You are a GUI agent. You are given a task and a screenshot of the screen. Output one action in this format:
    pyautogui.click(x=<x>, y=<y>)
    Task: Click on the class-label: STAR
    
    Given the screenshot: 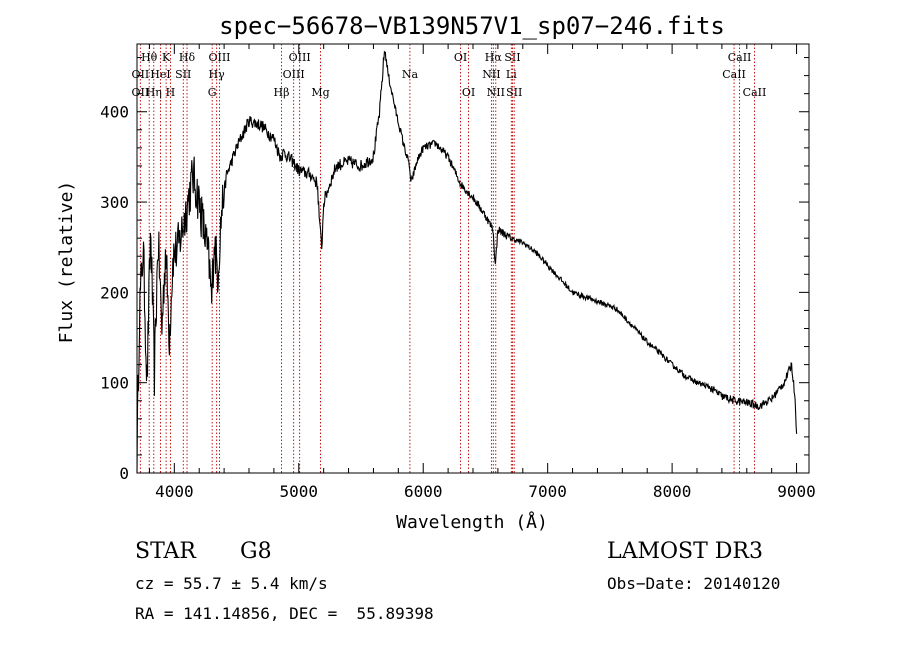 What is the action you would take?
    pyautogui.click(x=165, y=551)
    